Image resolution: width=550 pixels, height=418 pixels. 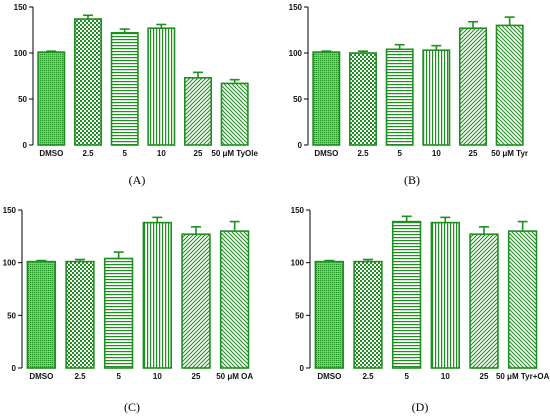 I want to click on panel-caption: (C), so click(x=132, y=407).